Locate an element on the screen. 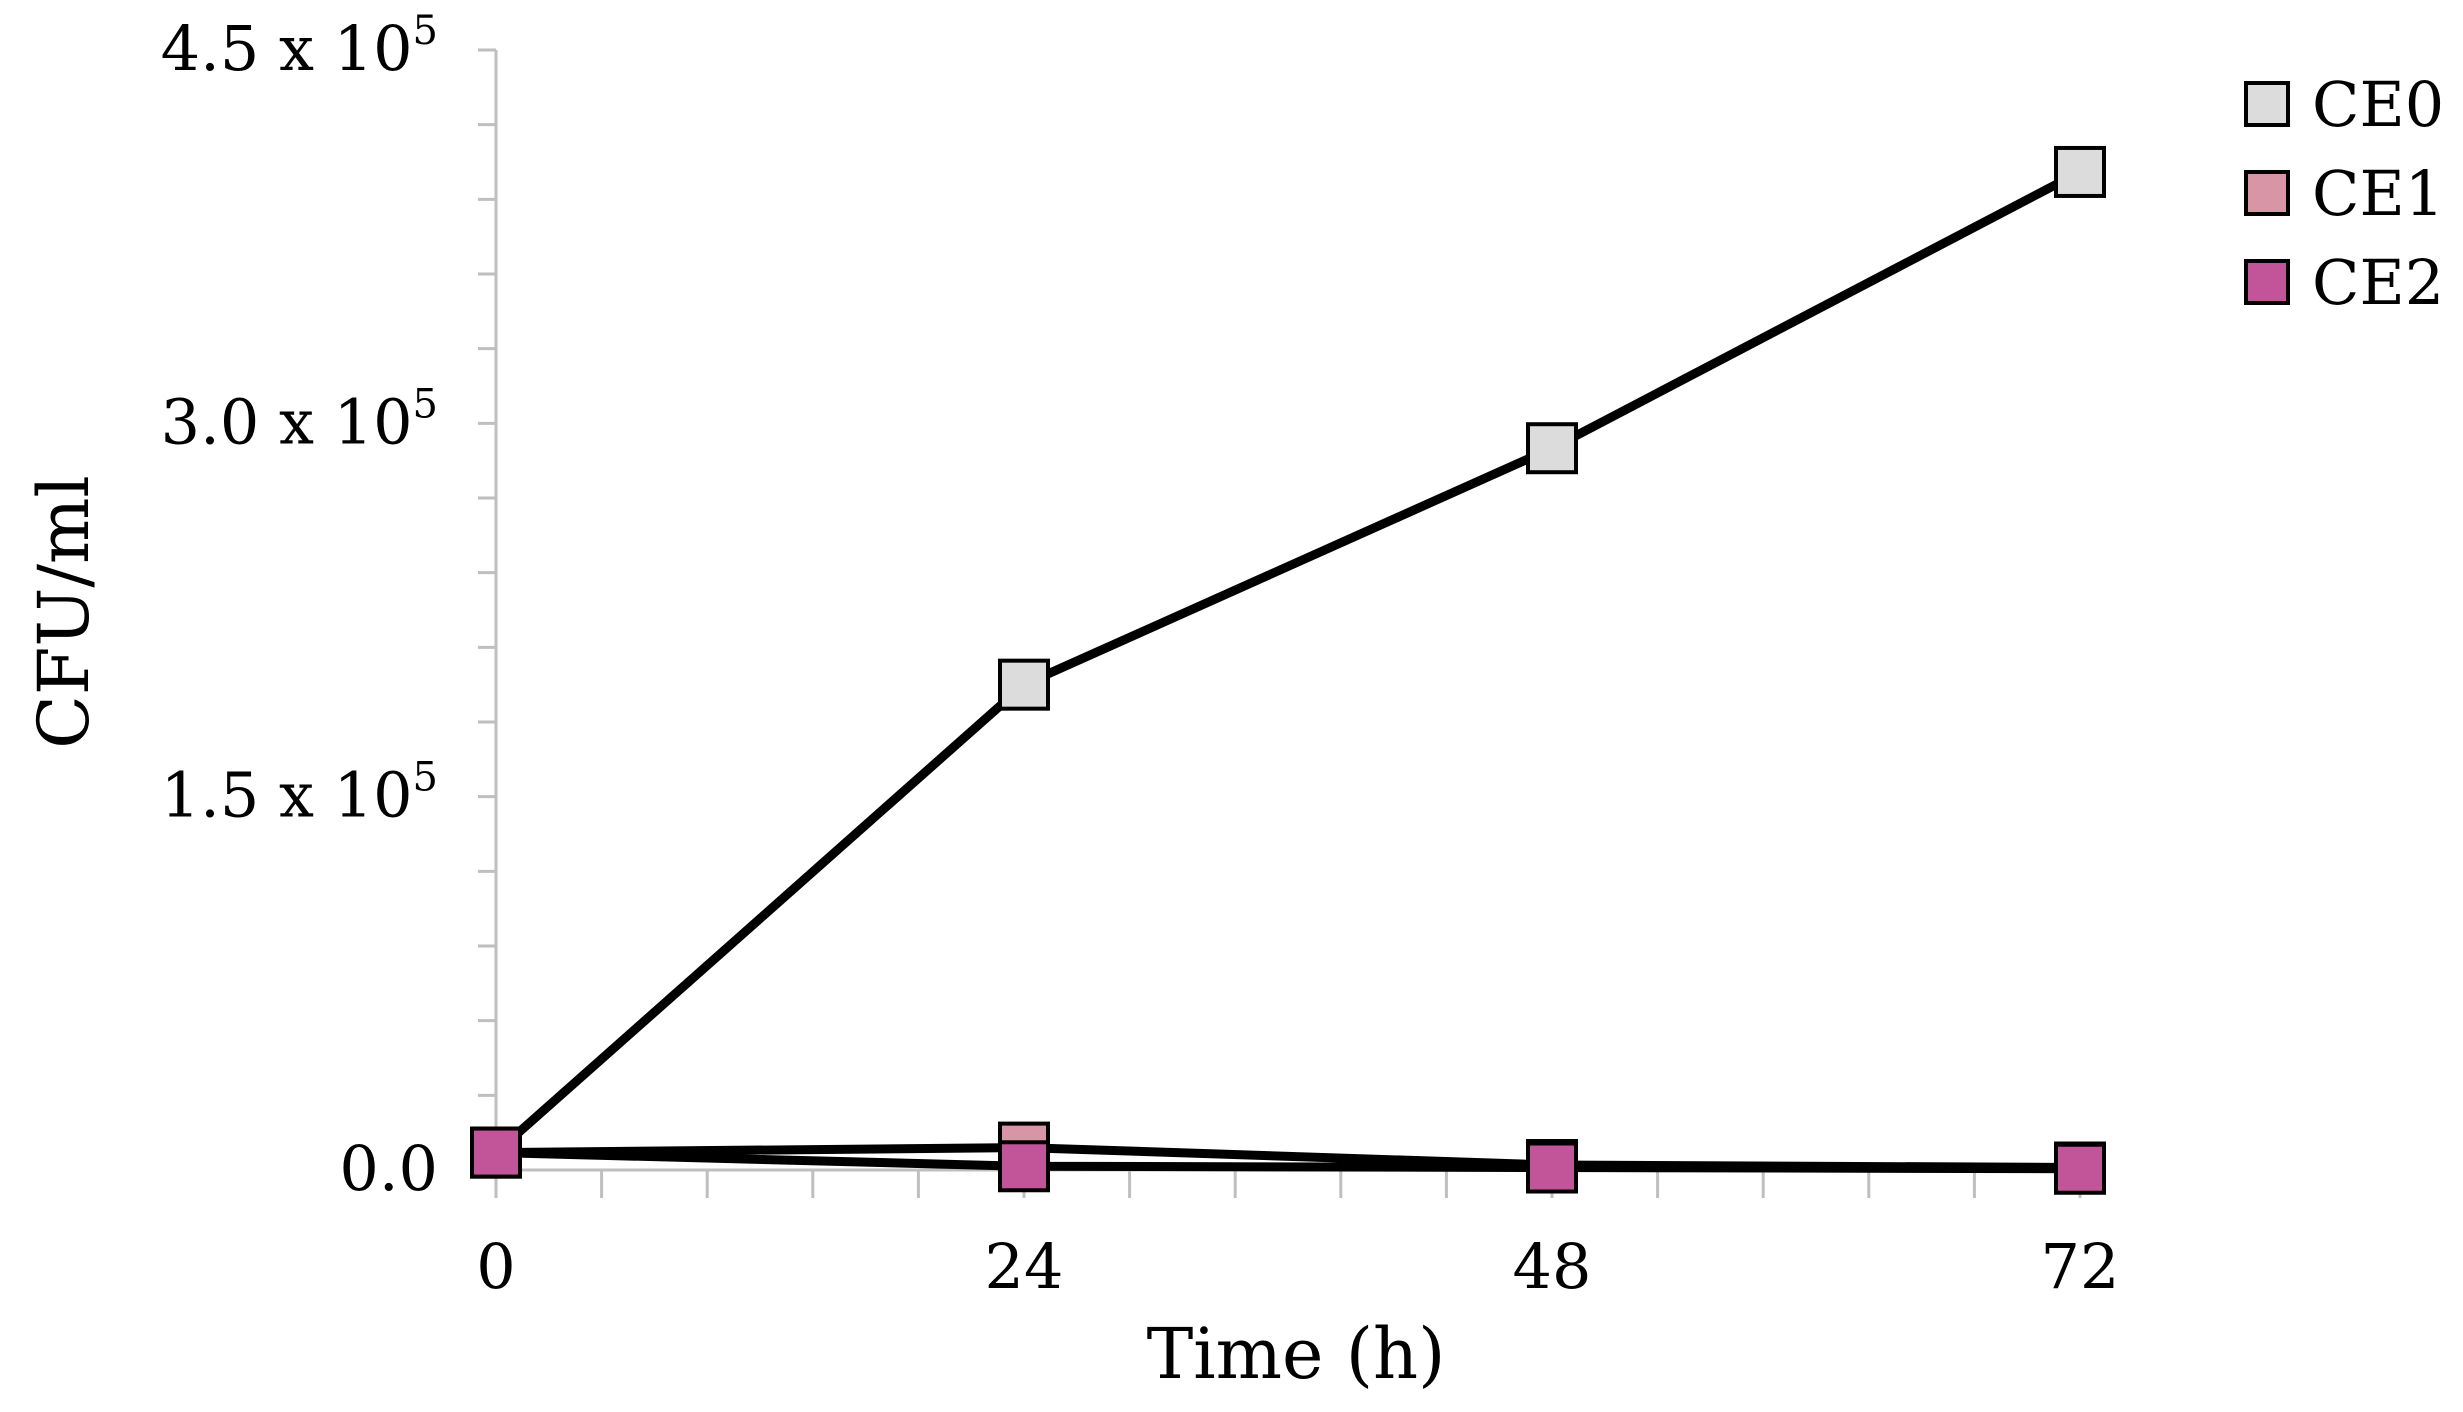 This screenshot has height=1412, width=2463. y-tick-label: 4.5 x 10⁵ is located at coordinates (299, 46).